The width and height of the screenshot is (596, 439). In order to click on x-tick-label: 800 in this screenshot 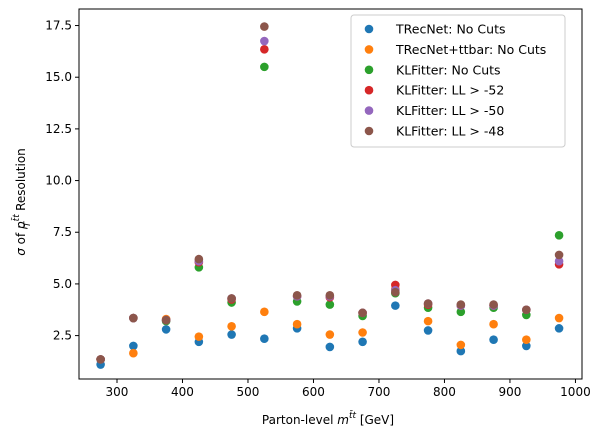, I will do `click(444, 392)`.